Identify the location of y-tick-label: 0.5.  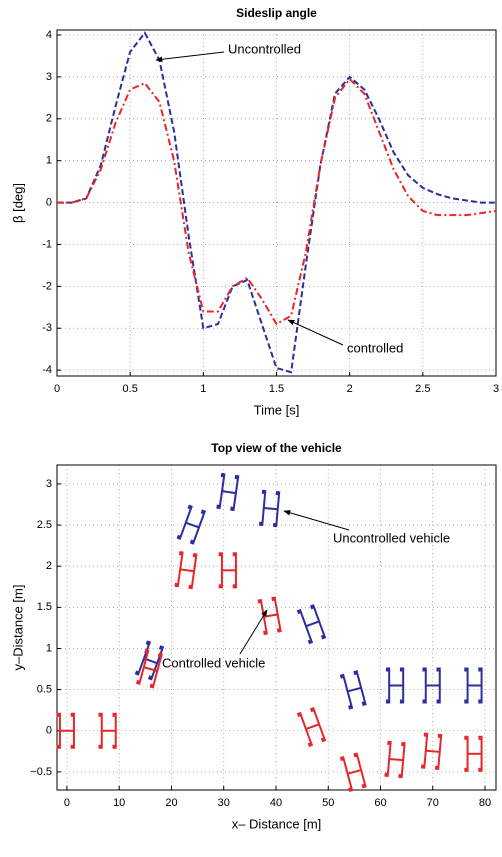
(44, 690).